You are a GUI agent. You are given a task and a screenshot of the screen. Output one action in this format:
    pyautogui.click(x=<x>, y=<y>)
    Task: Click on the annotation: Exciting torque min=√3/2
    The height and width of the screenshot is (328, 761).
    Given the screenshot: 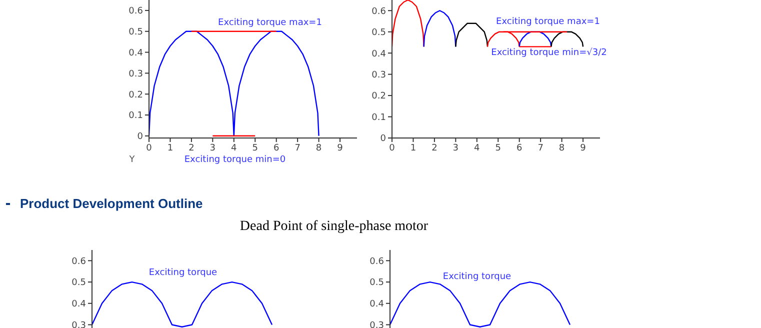 What is the action you would take?
    pyautogui.click(x=549, y=53)
    